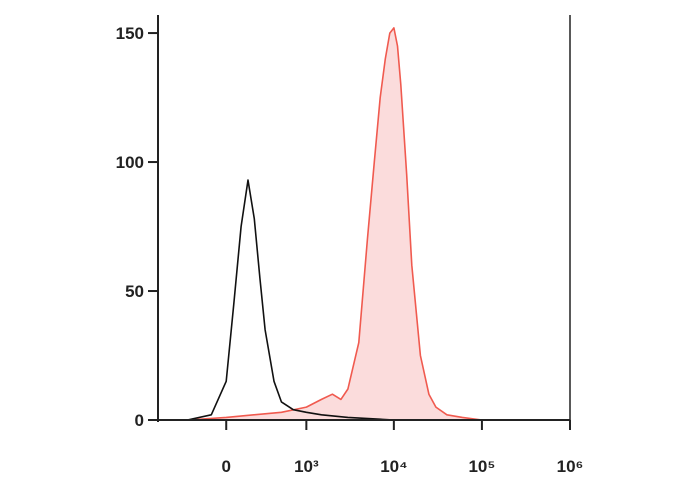 This screenshot has height=495, width=688. What do you see at coordinates (134, 291) in the screenshot?
I see `y-tick-label: 50` at bounding box center [134, 291].